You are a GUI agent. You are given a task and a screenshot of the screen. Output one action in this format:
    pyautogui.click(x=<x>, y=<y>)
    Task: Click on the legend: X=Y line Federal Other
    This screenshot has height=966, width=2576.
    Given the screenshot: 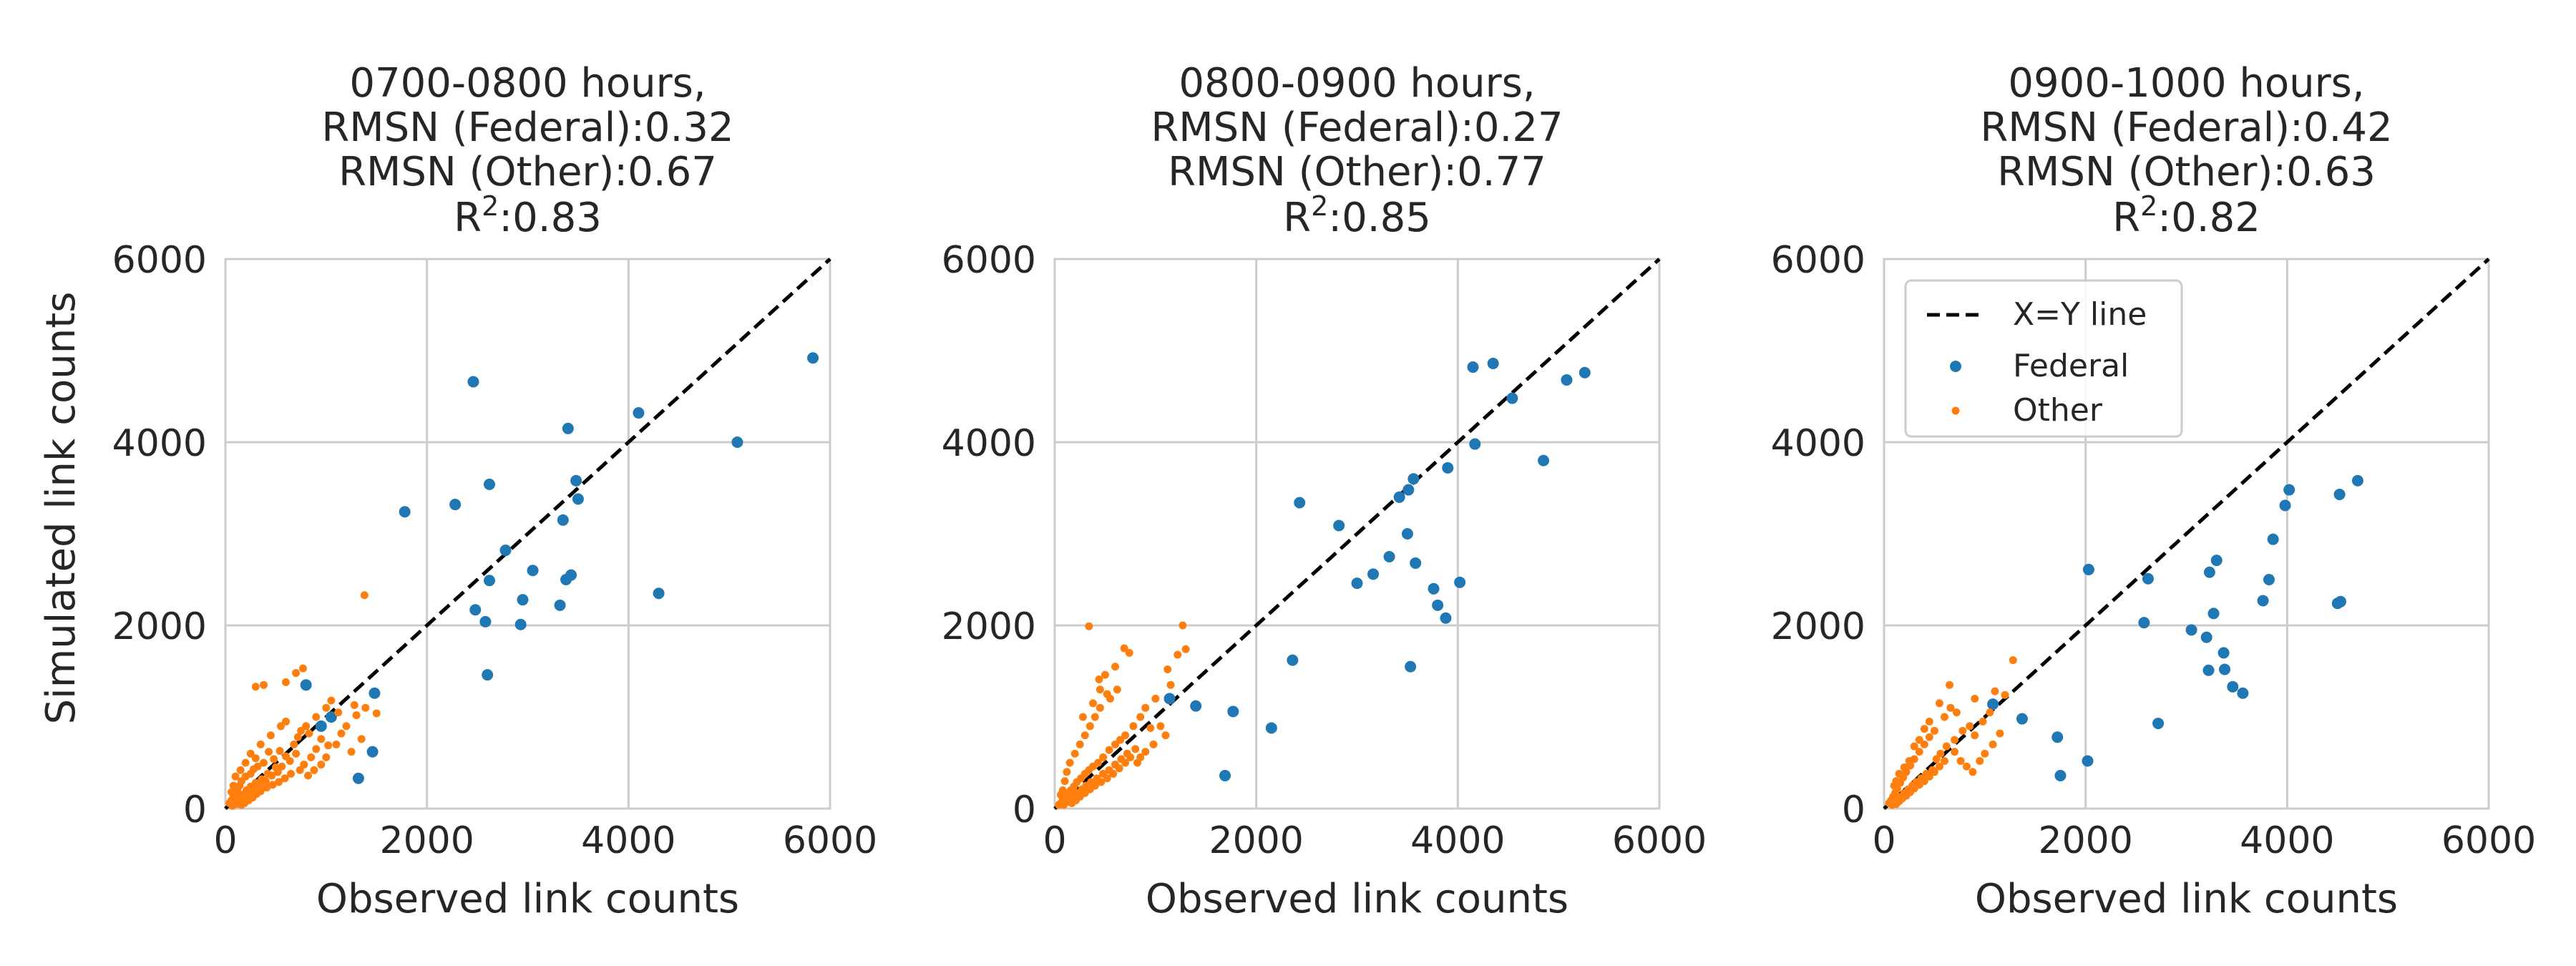 What is the action you would take?
    pyautogui.click(x=2043, y=358)
    